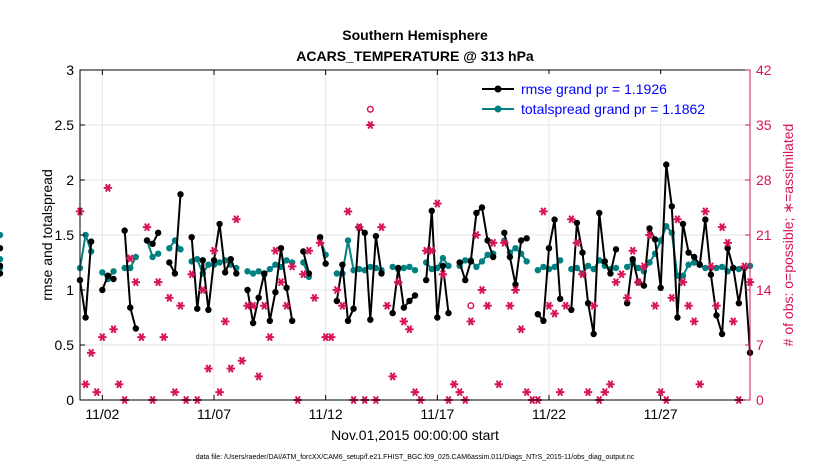 The width and height of the screenshot is (830, 470). Describe the element at coordinates (47, 235) in the screenshot. I see `y-axis-label: rmse and totalspread` at that location.